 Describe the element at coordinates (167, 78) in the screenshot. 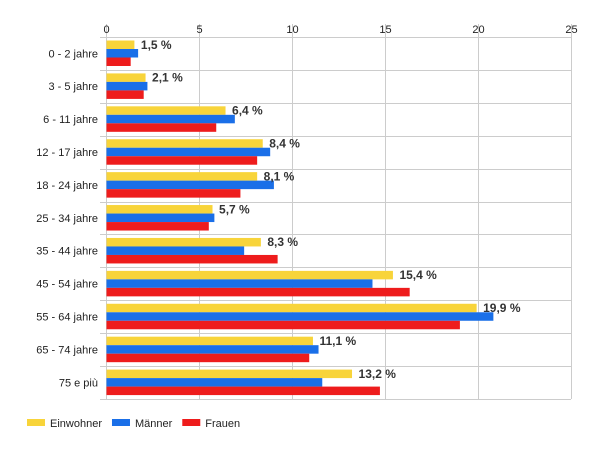

I see `data-label: 2,1 %` at that location.